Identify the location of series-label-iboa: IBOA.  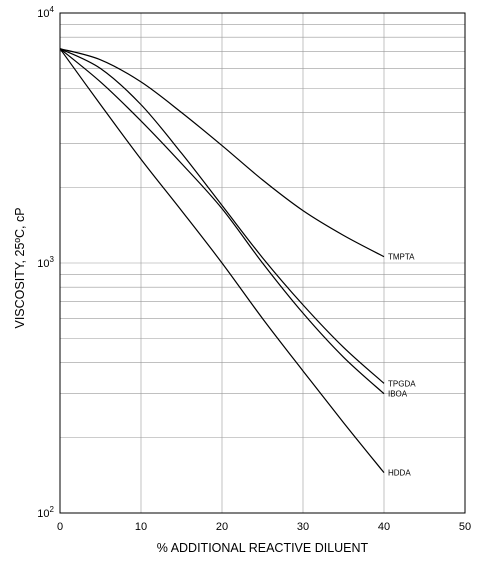
(398, 394).